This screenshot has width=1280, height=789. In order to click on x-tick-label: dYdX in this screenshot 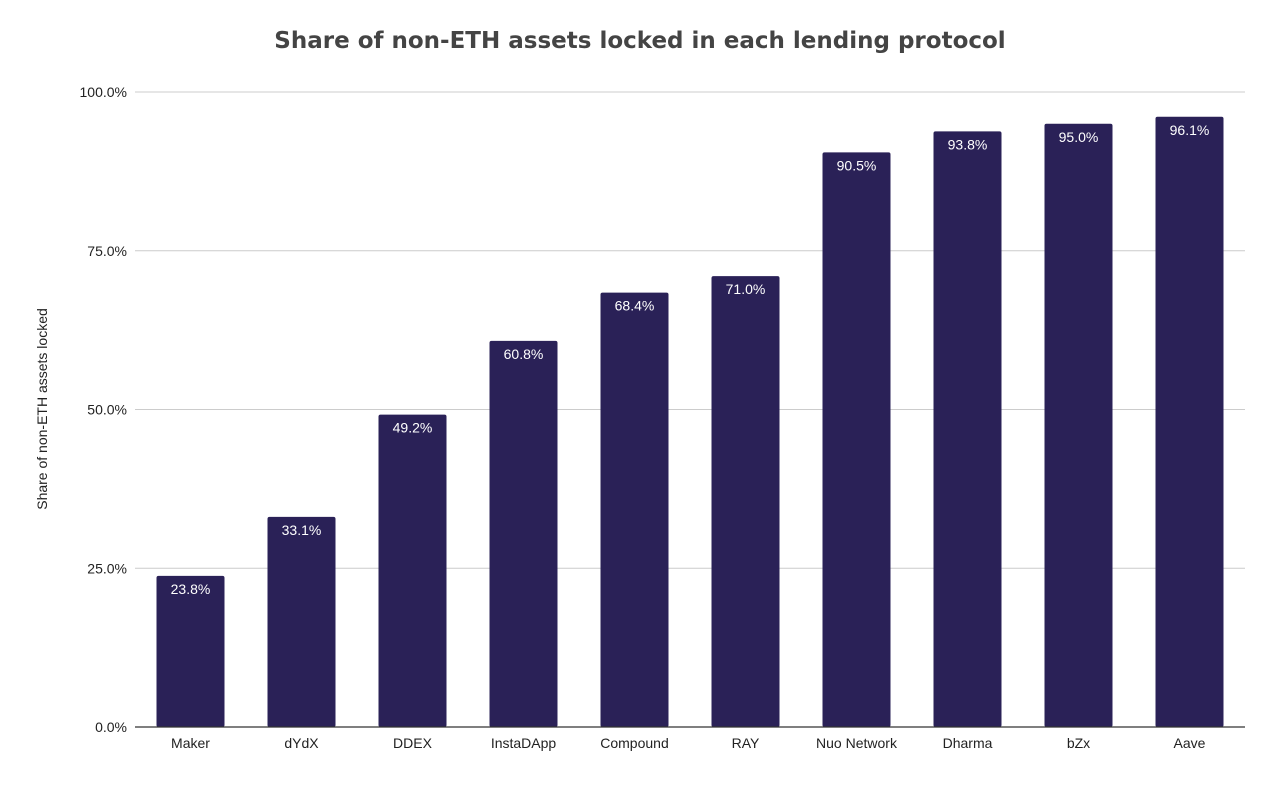, I will do `click(301, 743)`.